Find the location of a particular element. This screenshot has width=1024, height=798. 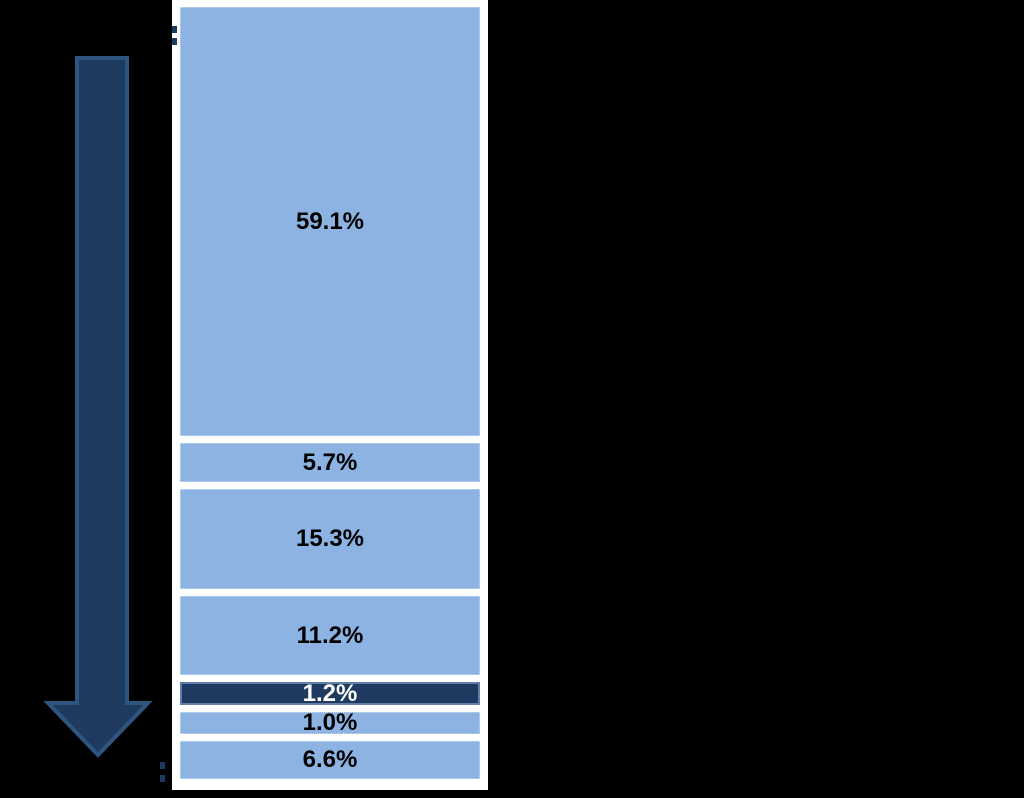

segment-value-label: 11.2% is located at coordinates (330, 635).